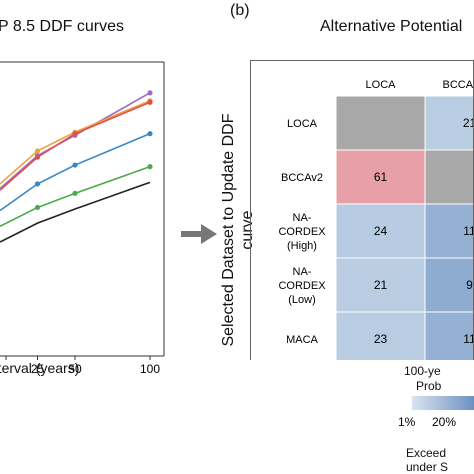 This screenshot has height=474, width=474. I want to click on right-chart-title: Alternative Potential, so click(391, 26).